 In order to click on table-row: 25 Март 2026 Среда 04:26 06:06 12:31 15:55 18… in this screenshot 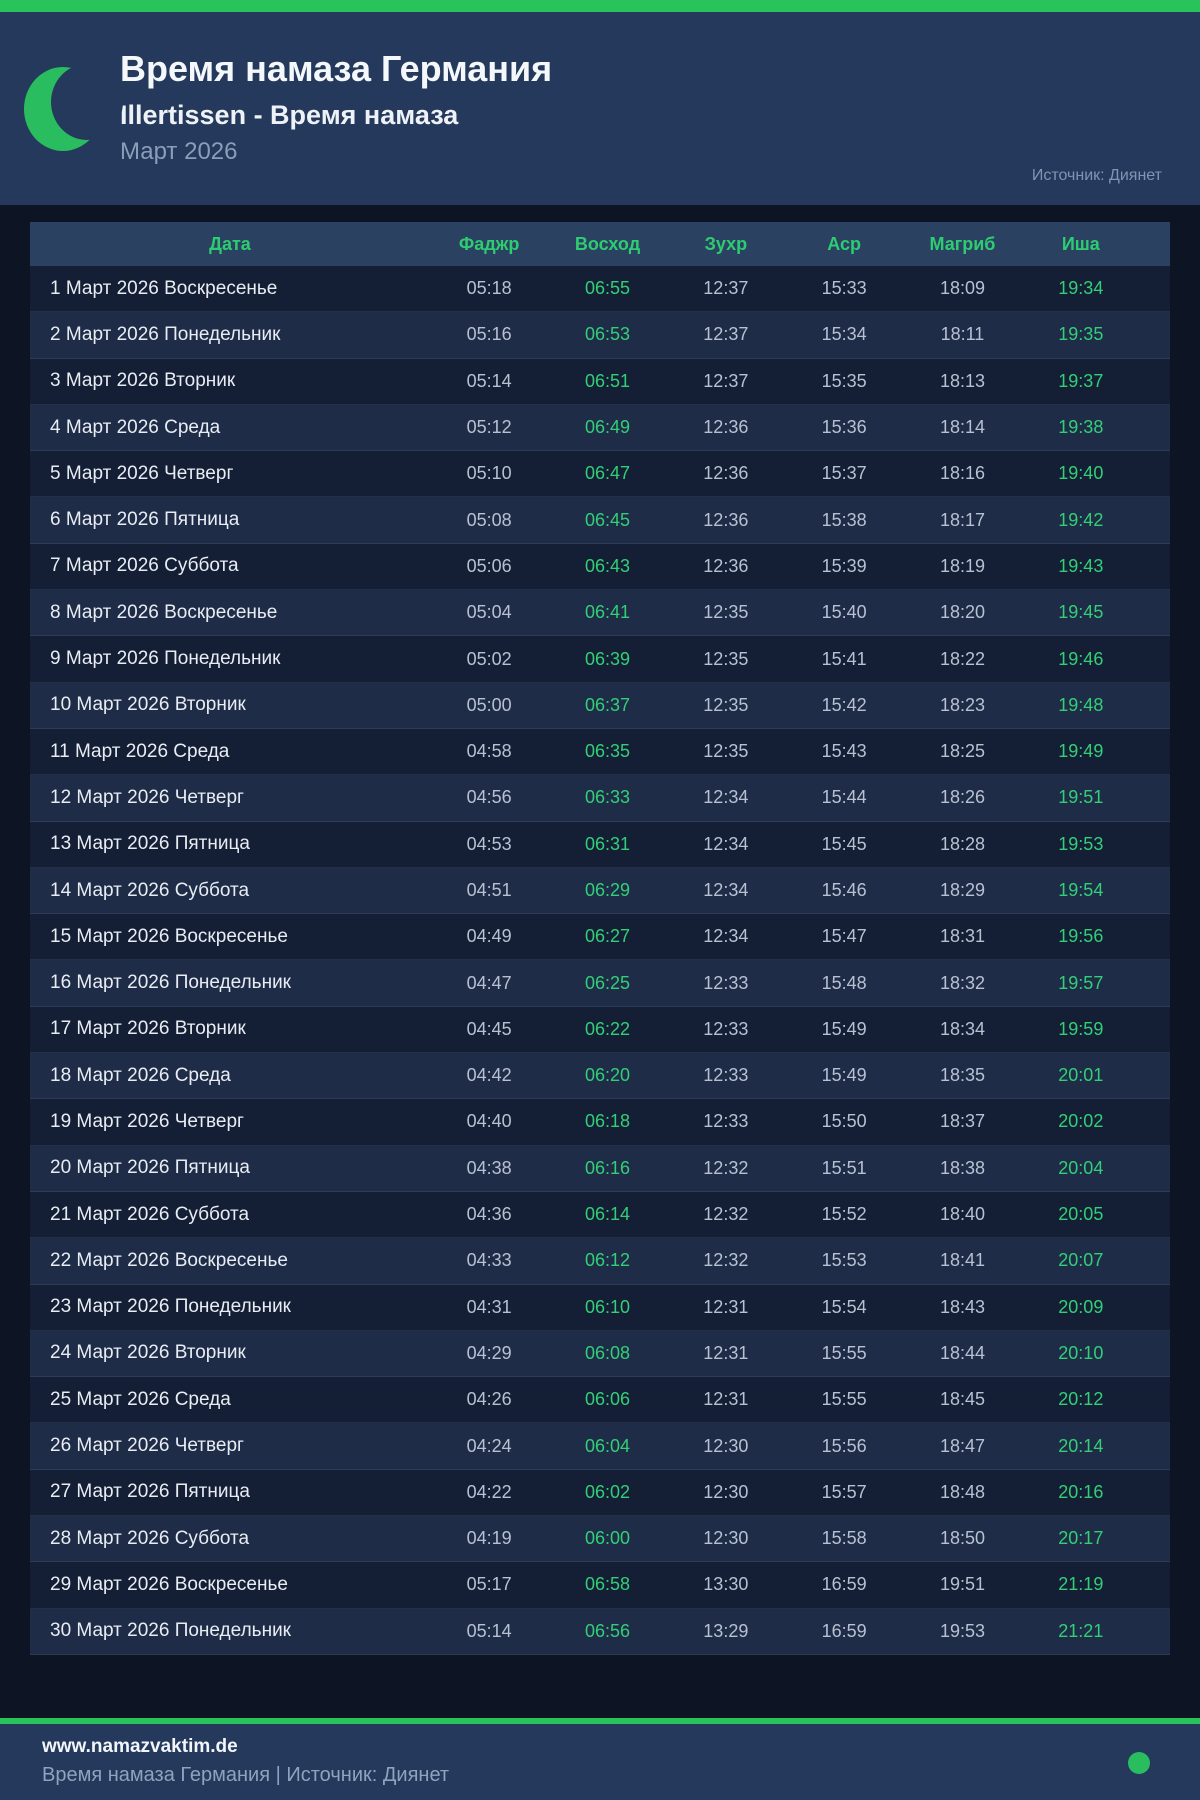, I will do `click(600, 1400)`.